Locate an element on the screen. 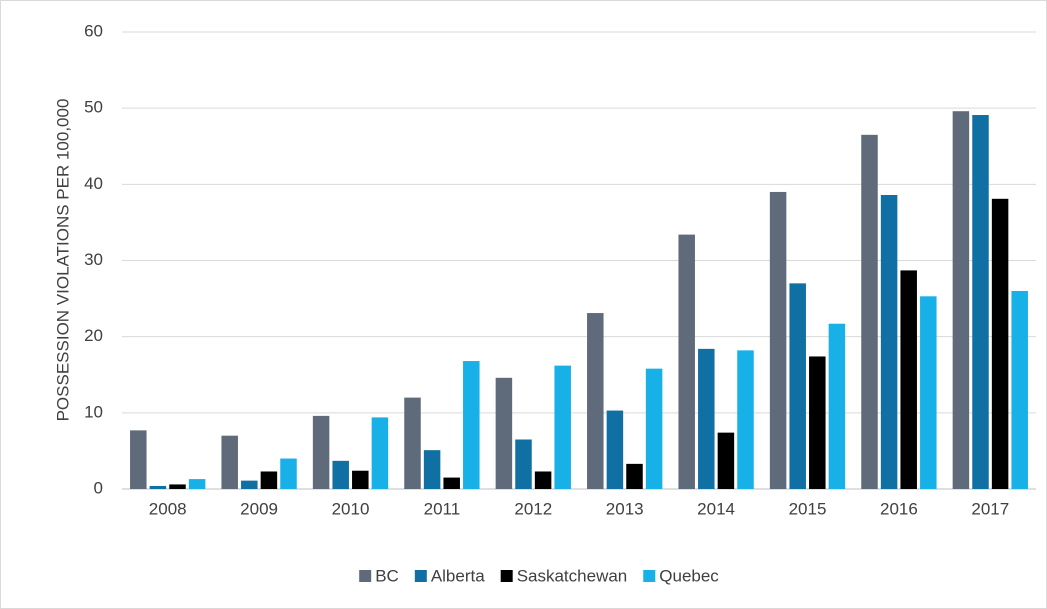 This screenshot has width=1047, height=609. legend-label: Quebec is located at coordinates (689, 575).